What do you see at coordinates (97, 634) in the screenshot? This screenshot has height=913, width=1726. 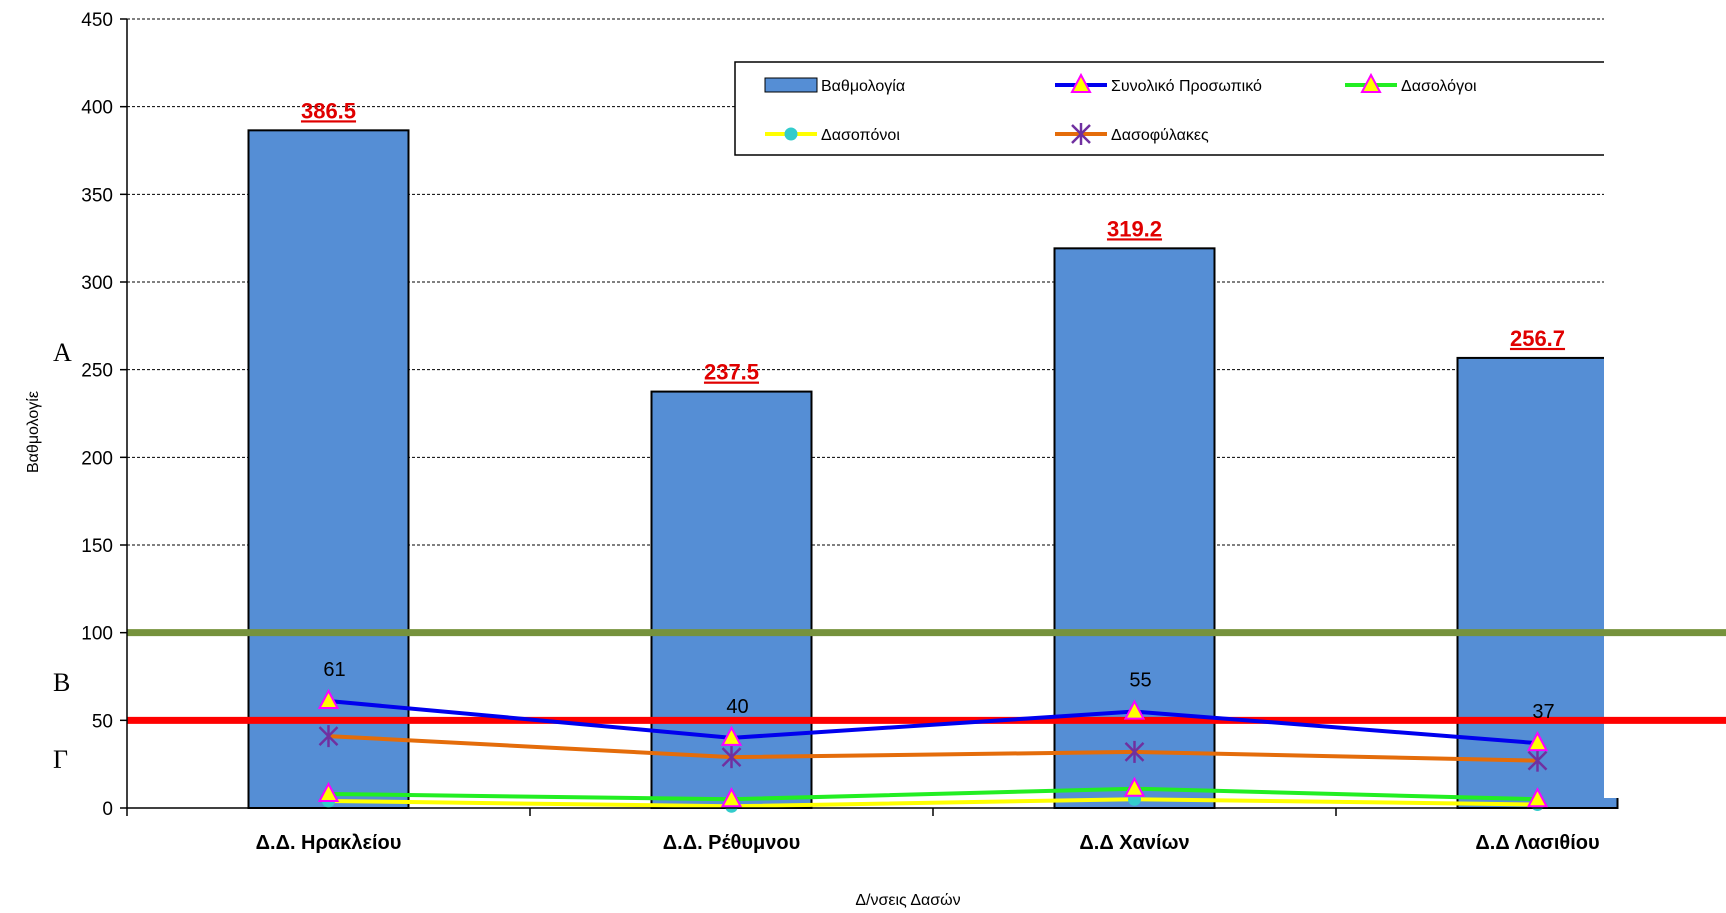 I see `y-tick-label: 100` at bounding box center [97, 634].